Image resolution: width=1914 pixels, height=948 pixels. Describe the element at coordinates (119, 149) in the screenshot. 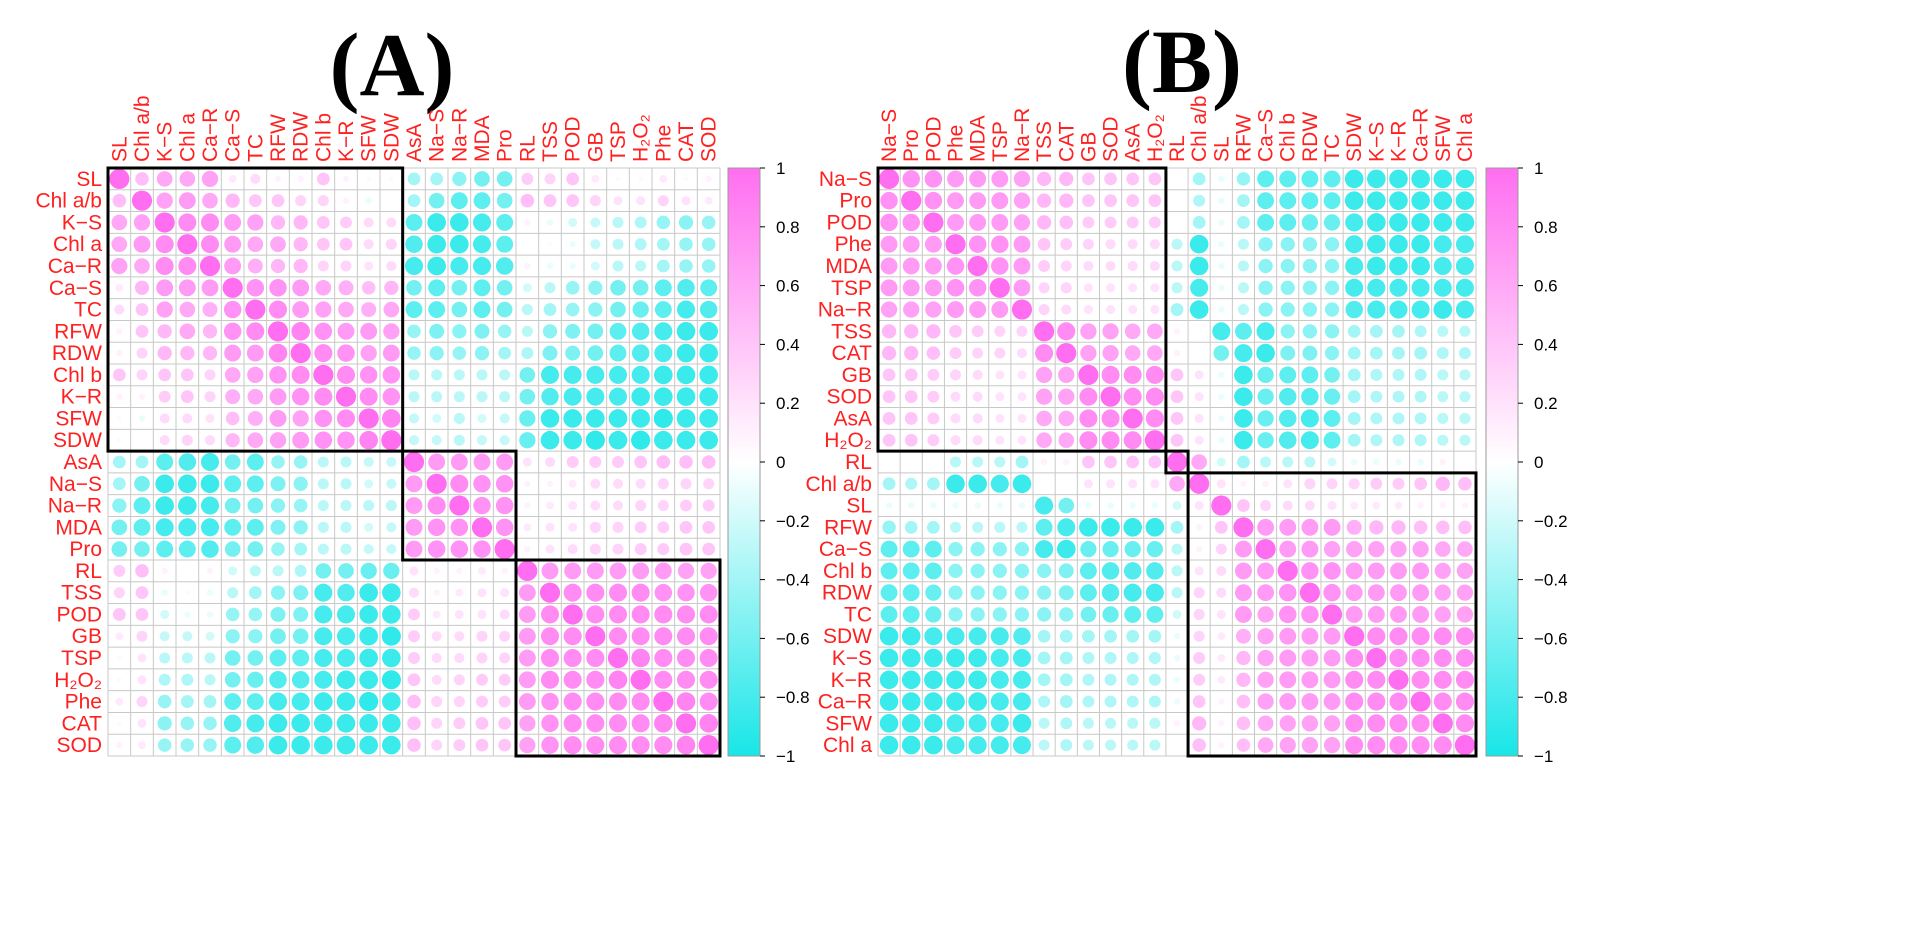

I see `column-label: SL` at that location.